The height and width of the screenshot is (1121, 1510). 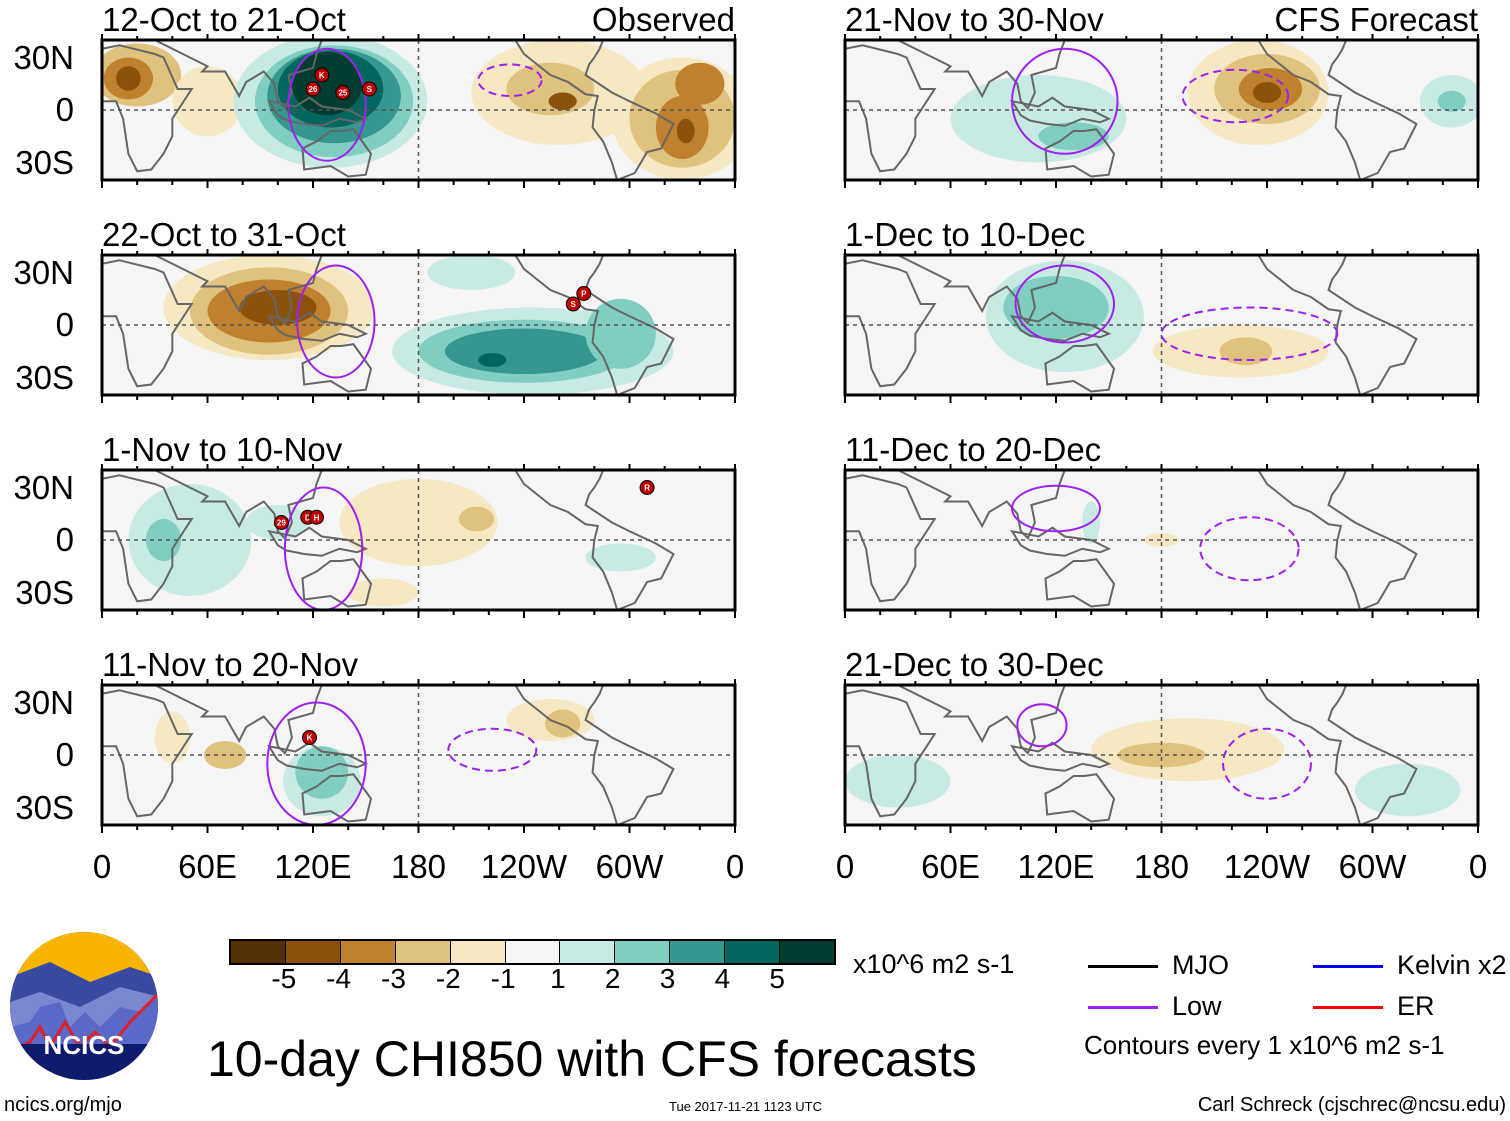 I want to click on storm-label: P, so click(x=584, y=294).